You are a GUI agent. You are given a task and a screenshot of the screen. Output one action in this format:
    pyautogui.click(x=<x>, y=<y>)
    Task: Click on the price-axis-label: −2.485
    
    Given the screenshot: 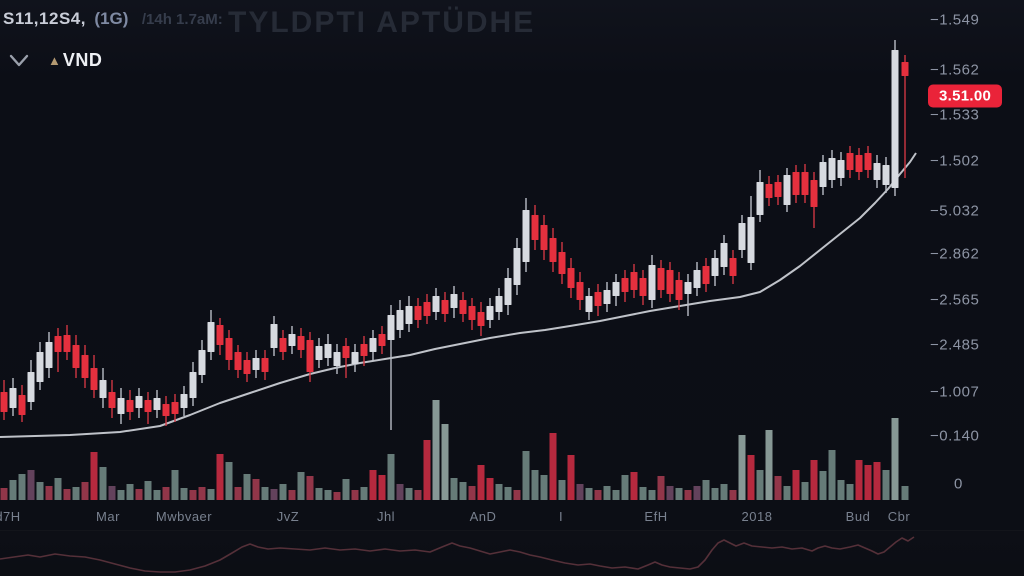 What is the action you would take?
    pyautogui.click(x=955, y=345)
    